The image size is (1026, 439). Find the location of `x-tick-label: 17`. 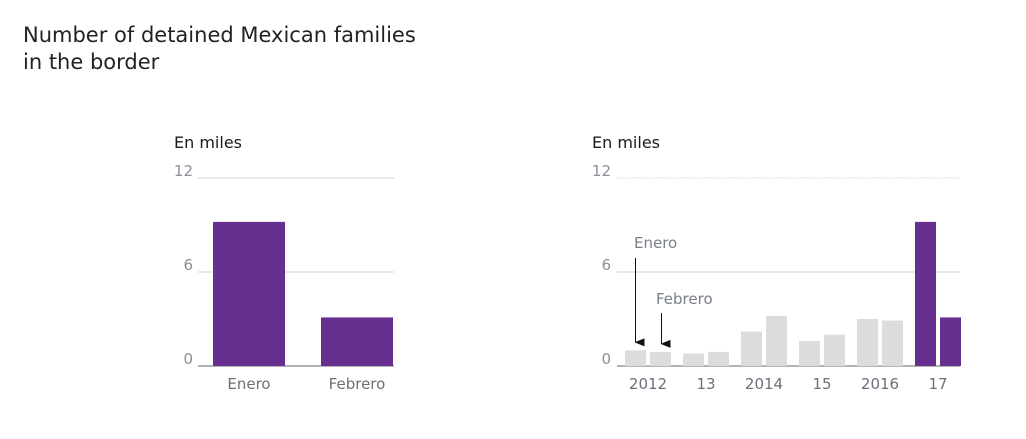

x-tick-label: 17 is located at coordinates (937, 384).